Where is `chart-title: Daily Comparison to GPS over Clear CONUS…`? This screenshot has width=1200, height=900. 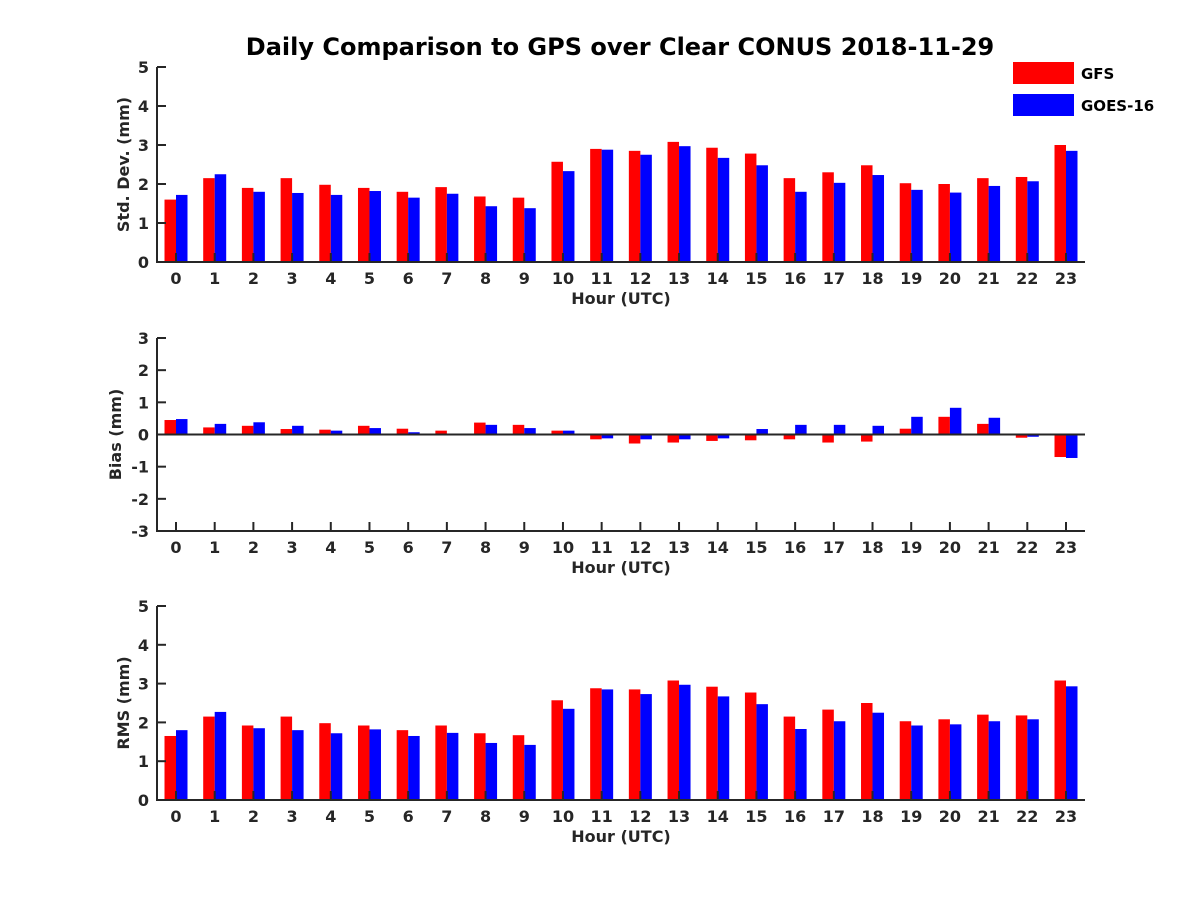
chart-title: Daily Comparison to GPS over Clear CONUS… is located at coordinates (620, 47).